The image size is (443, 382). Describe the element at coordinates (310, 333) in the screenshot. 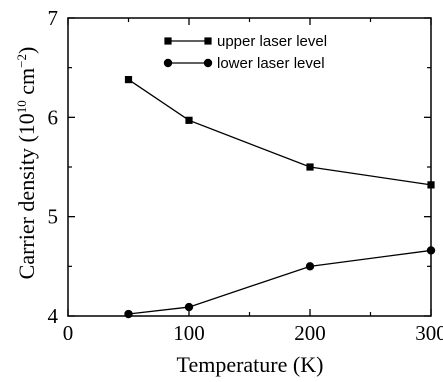

I see `x-tick-label: 200` at that location.